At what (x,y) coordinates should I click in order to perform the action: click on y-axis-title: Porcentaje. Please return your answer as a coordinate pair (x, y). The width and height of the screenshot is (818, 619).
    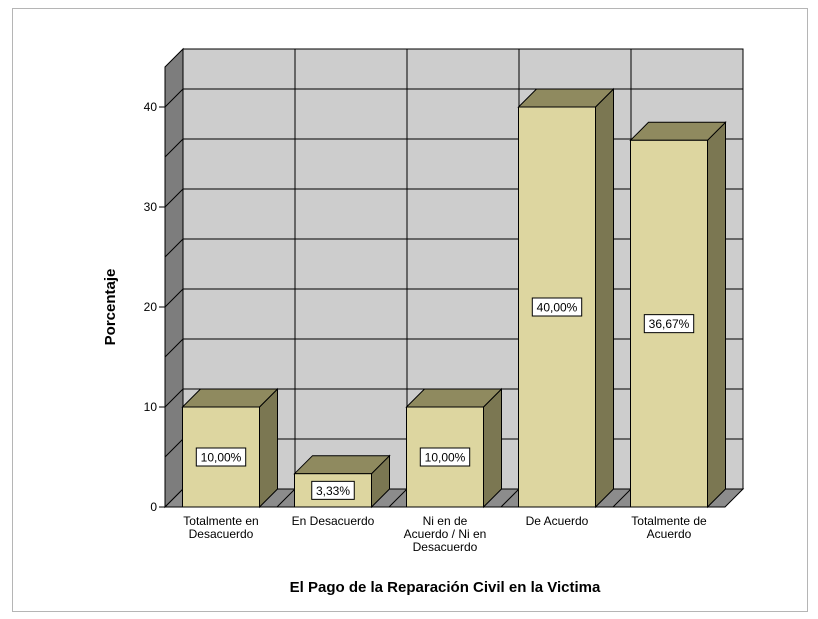
    Looking at the image, I should click on (110, 307).